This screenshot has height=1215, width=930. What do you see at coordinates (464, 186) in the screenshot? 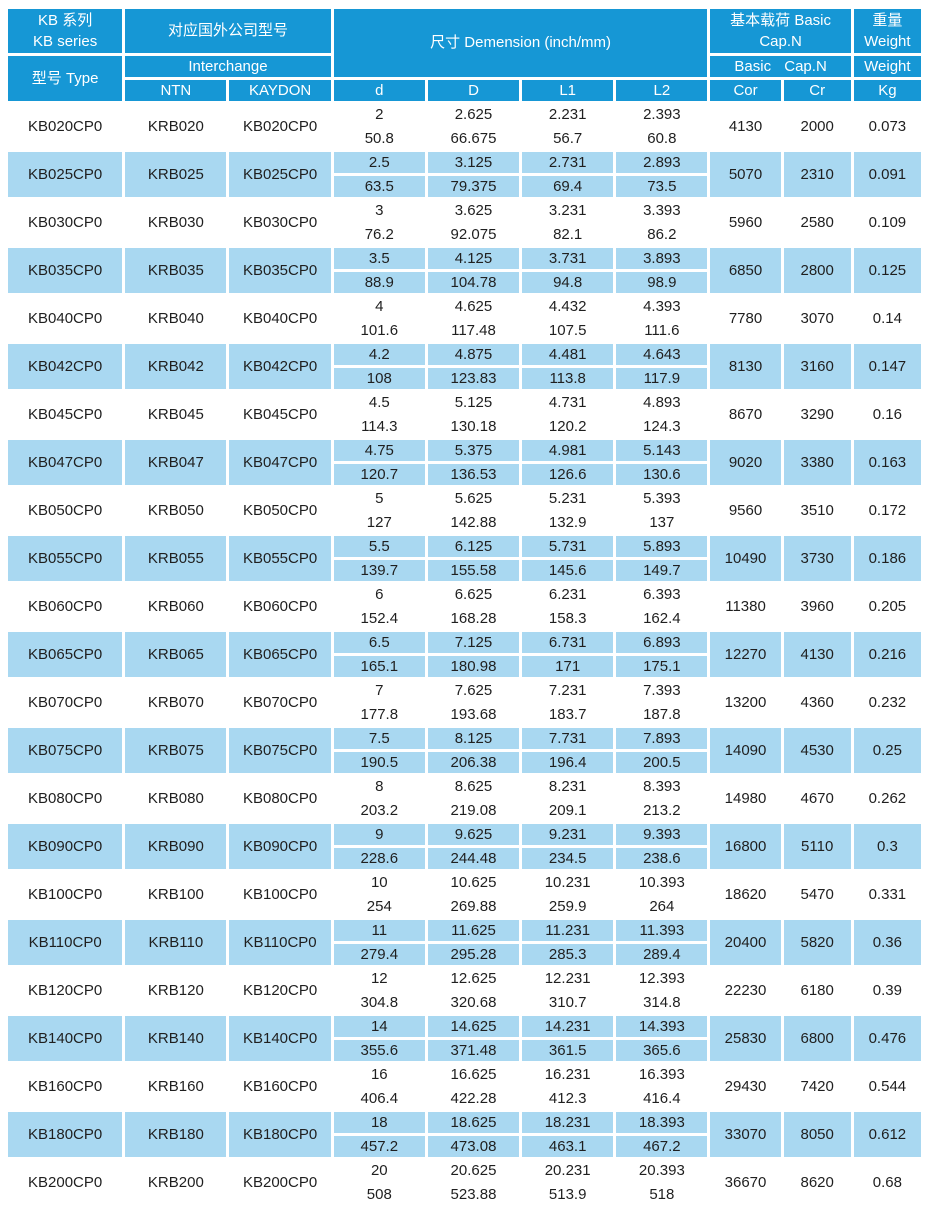
I see `table-row-mm: 63.5 79.375 69.4 73.5` at bounding box center [464, 186].